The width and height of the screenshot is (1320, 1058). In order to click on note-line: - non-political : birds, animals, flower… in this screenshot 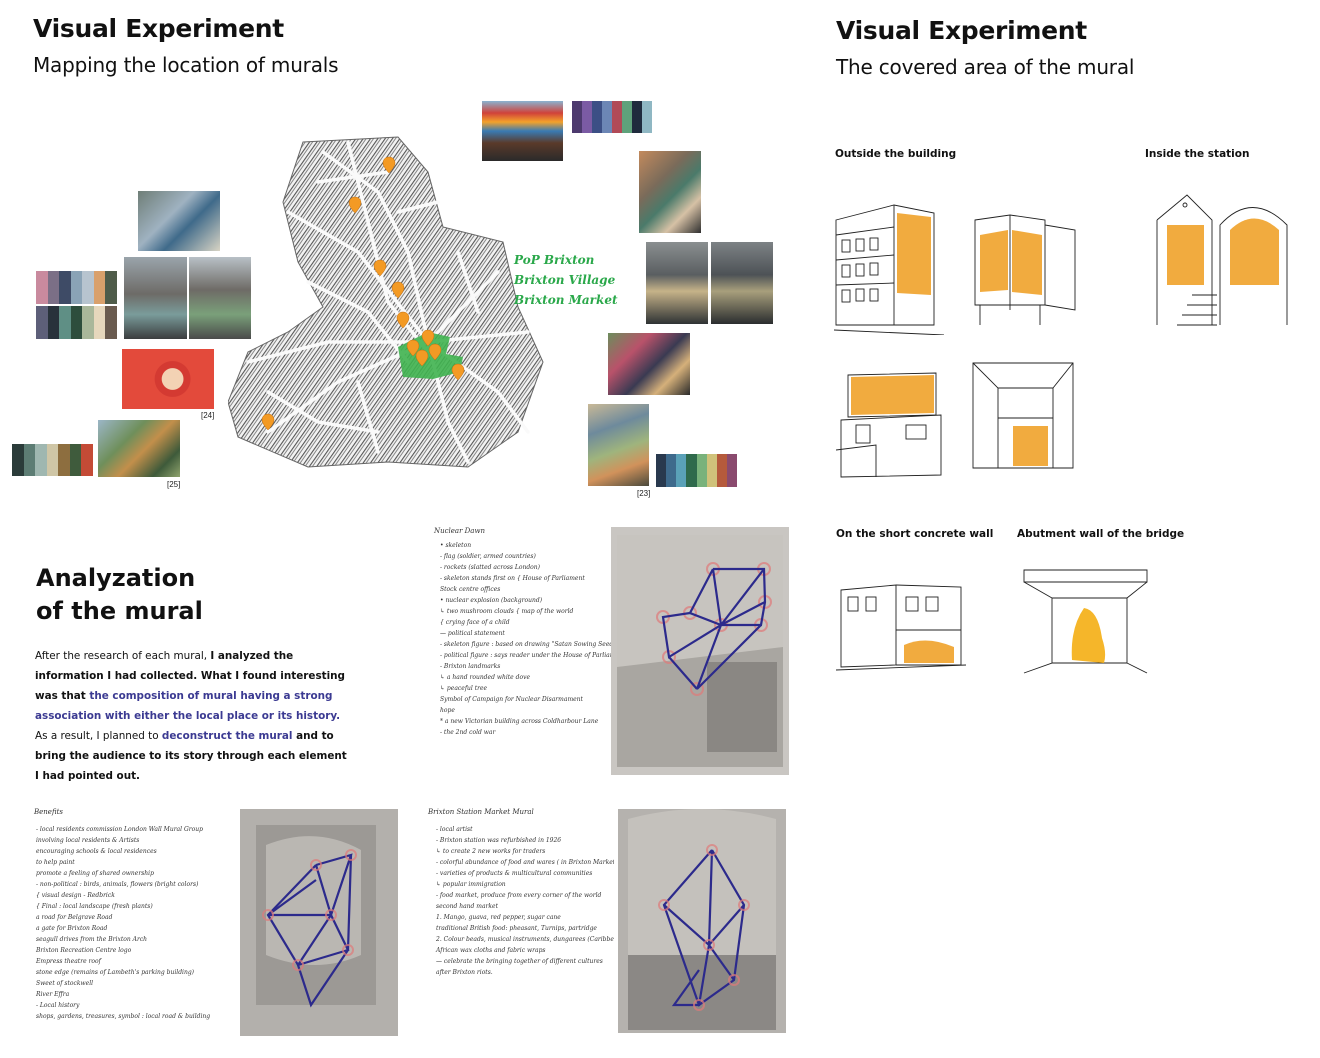, I will do `click(117, 884)`.